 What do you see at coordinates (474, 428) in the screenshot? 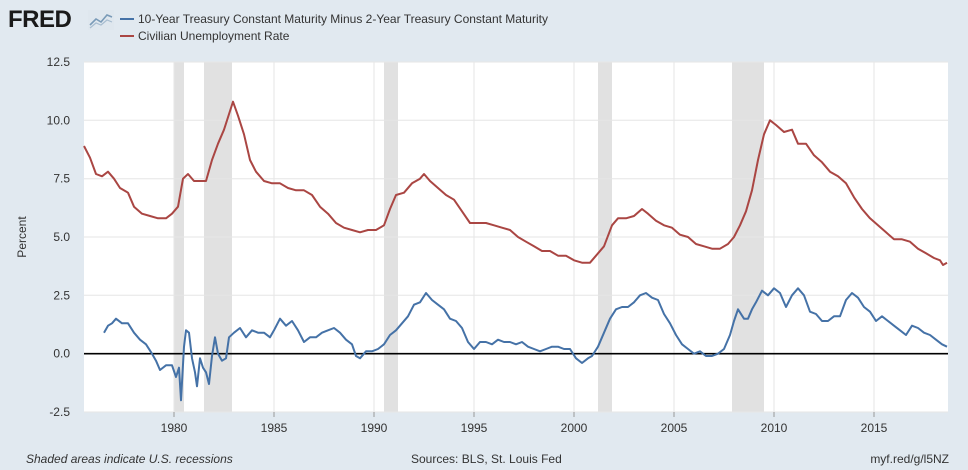
I see `x-tick-label: 1995` at bounding box center [474, 428].